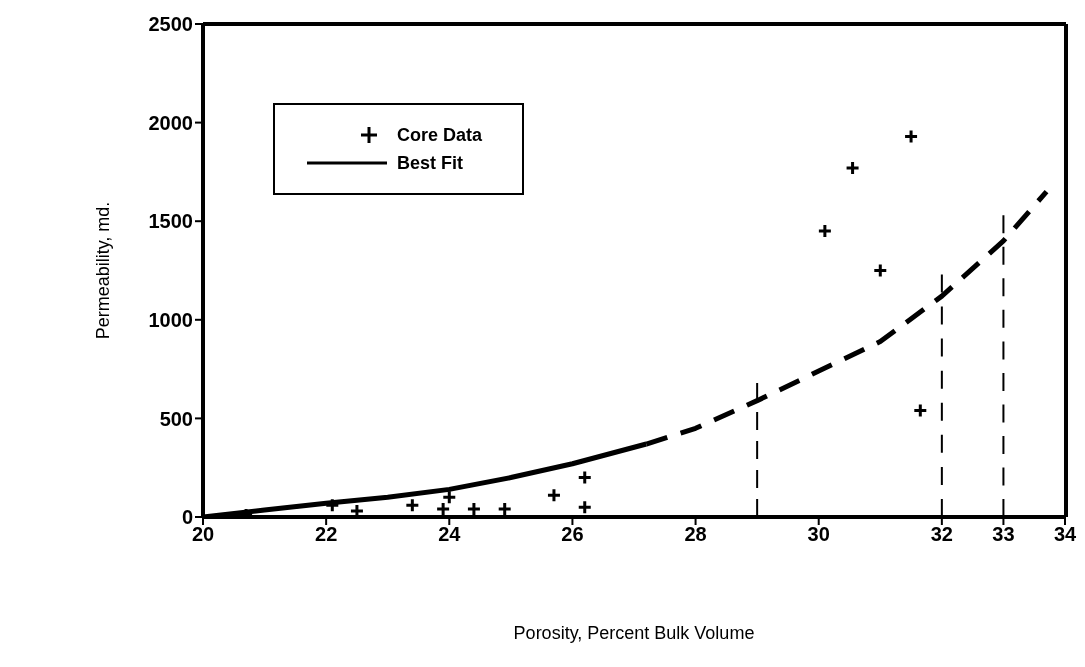 The width and height of the screenshot is (1085, 667). What do you see at coordinates (941, 534) in the screenshot?
I see `x-tick-label: 32` at bounding box center [941, 534].